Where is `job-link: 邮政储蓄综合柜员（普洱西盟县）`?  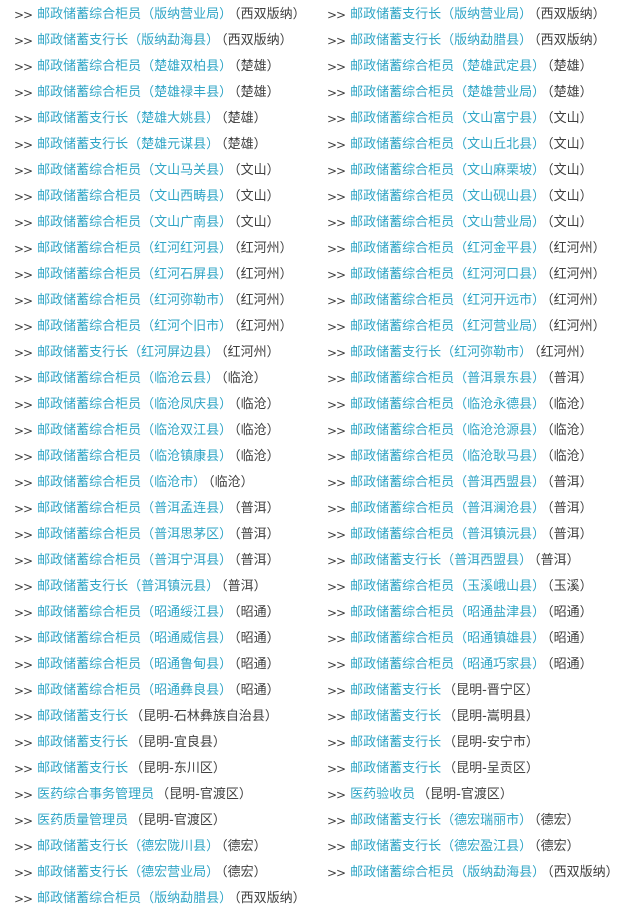
job-link: 邮政储蓄综合柜员（普洱西盟县） is located at coordinates (448, 482).